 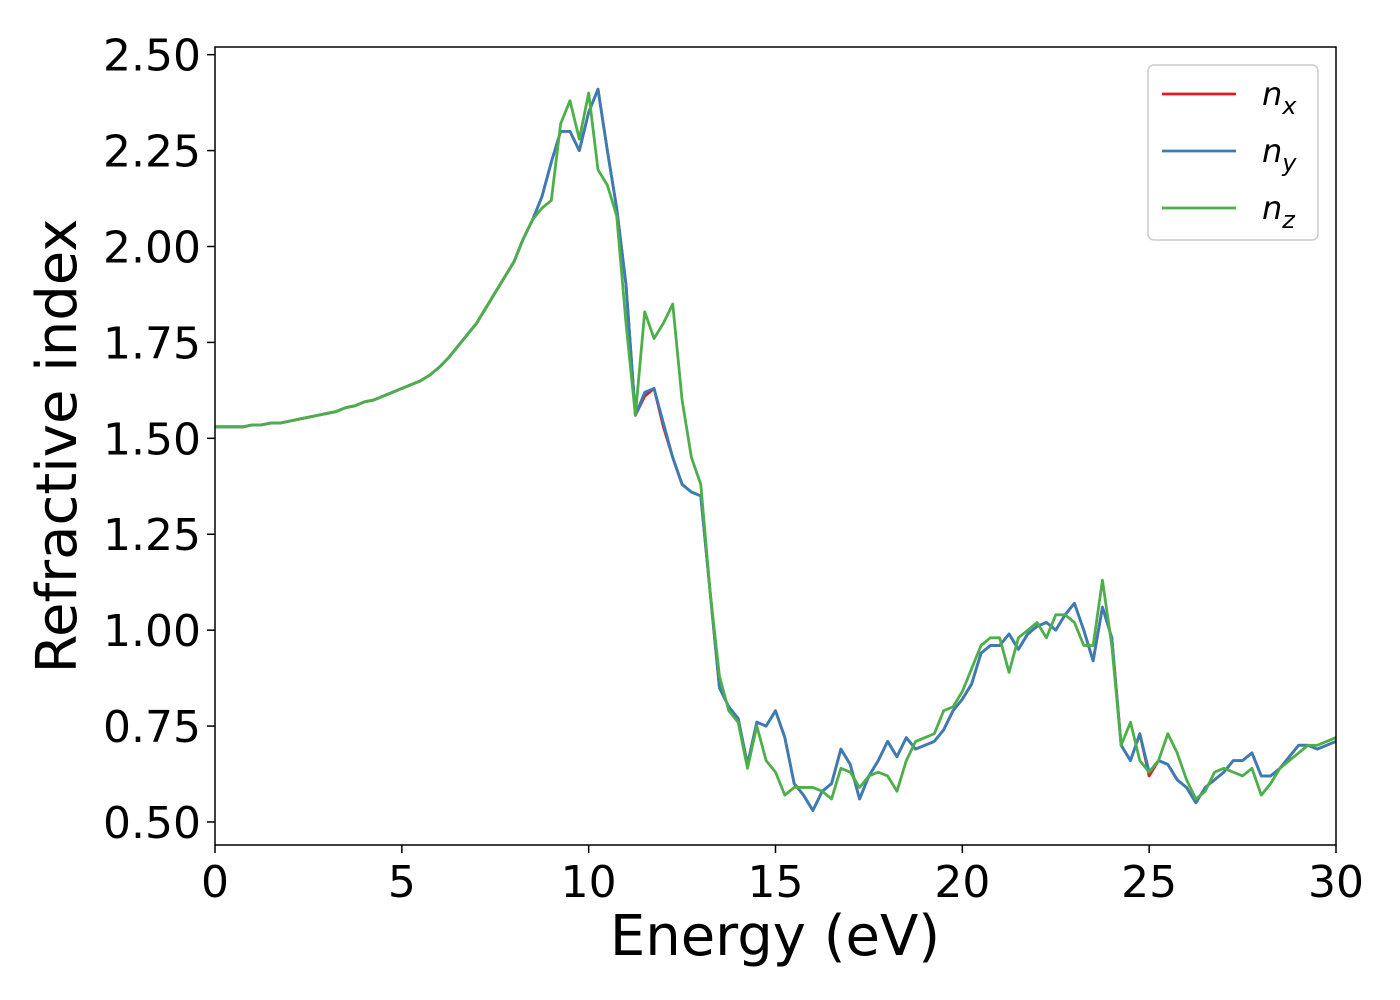 What do you see at coordinates (152, 152) in the screenshot?
I see `y-tick-label: 2.25` at bounding box center [152, 152].